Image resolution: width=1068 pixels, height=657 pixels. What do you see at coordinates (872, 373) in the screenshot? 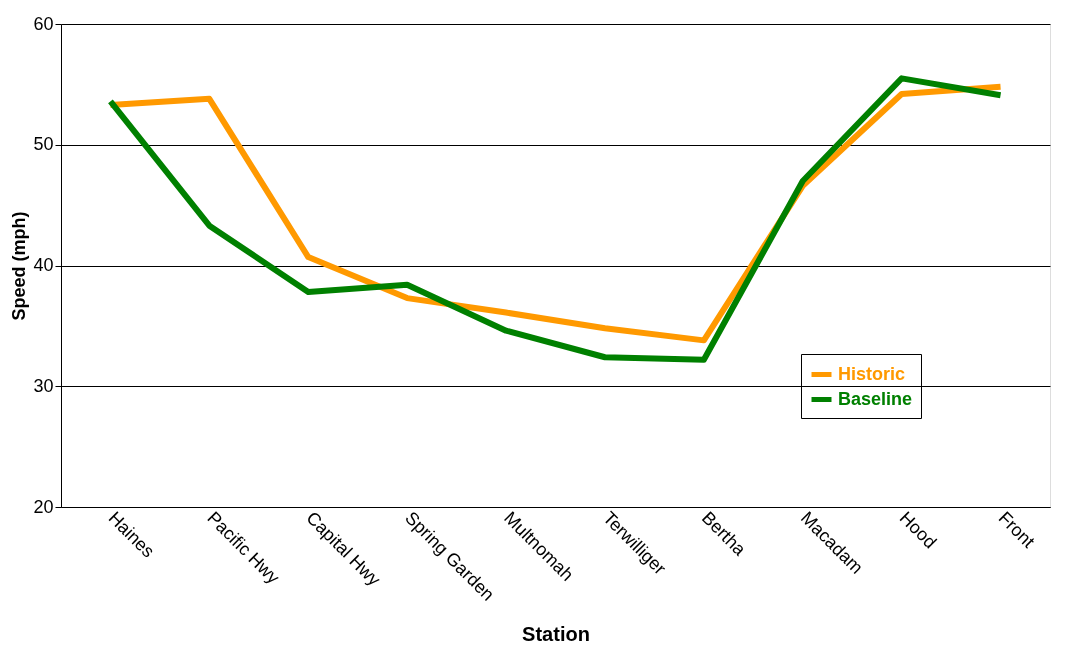
I see `legend-label: Historic` at bounding box center [872, 373].